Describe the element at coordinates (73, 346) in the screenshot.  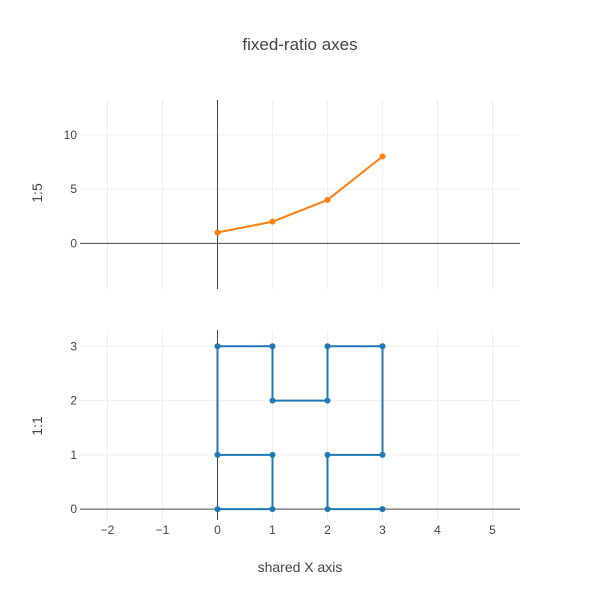
I see `y-tick-label: 3` at that location.